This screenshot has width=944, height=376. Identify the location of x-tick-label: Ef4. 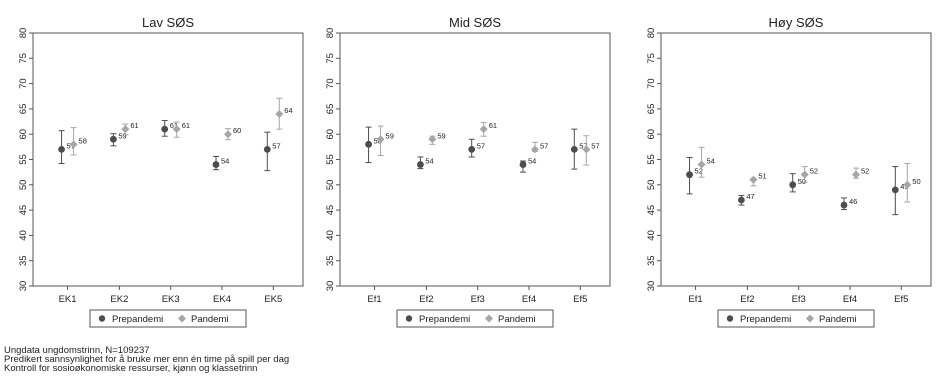
(529, 299).